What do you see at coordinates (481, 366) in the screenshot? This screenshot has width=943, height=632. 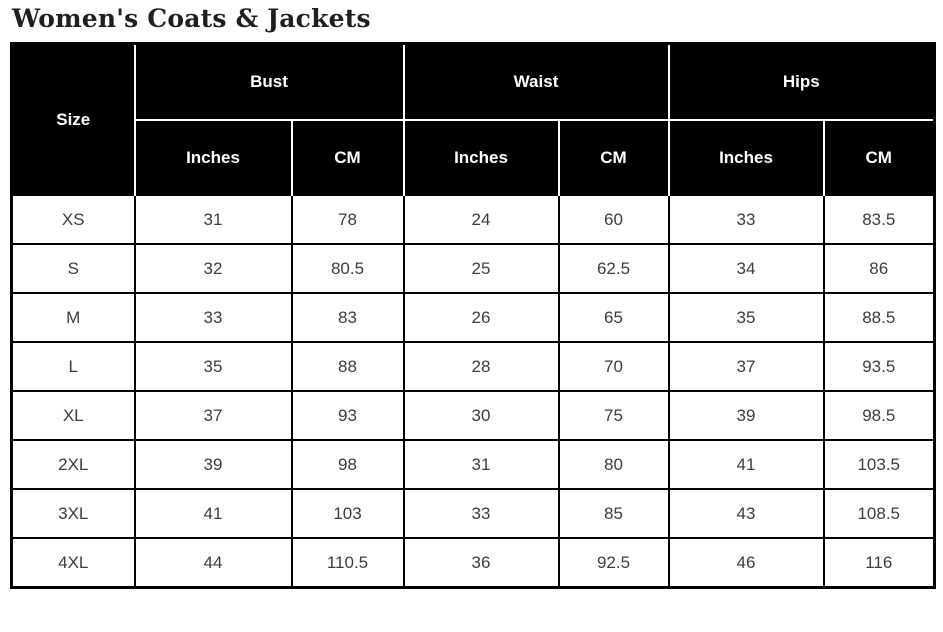 I see `table-cell: 28` at bounding box center [481, 366].